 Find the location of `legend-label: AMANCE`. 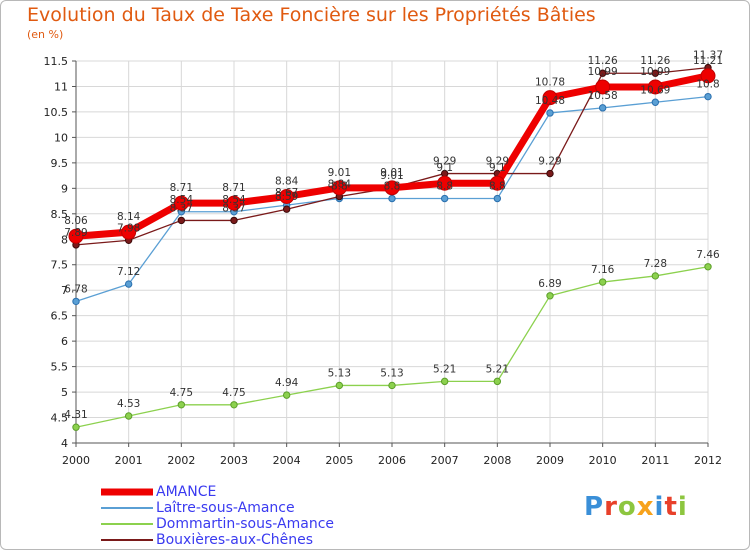

legend-label: AMANCE is located at coordinates (186, 492).